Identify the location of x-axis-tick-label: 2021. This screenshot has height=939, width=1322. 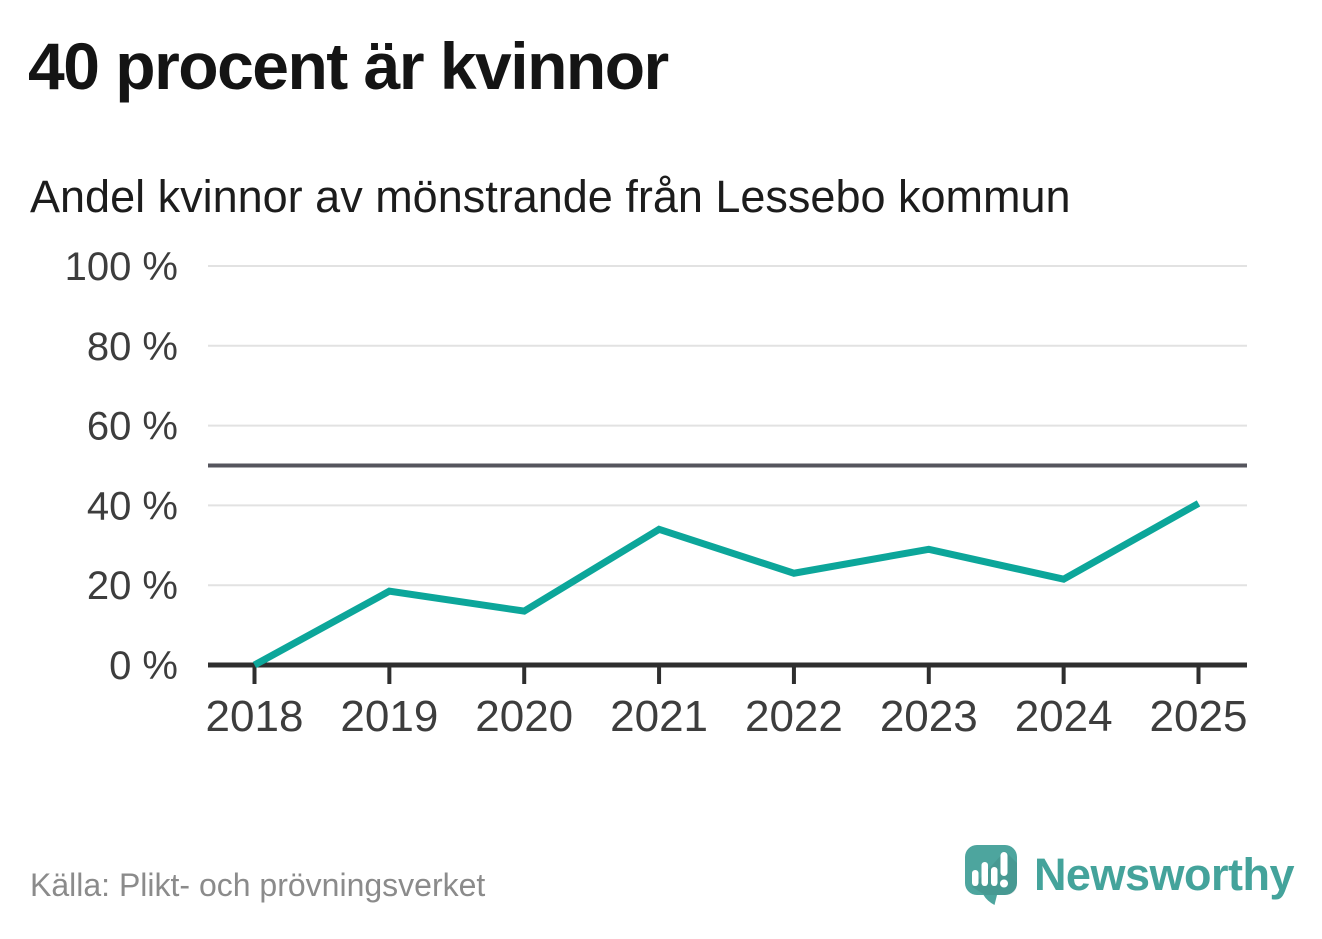
(659, 716).